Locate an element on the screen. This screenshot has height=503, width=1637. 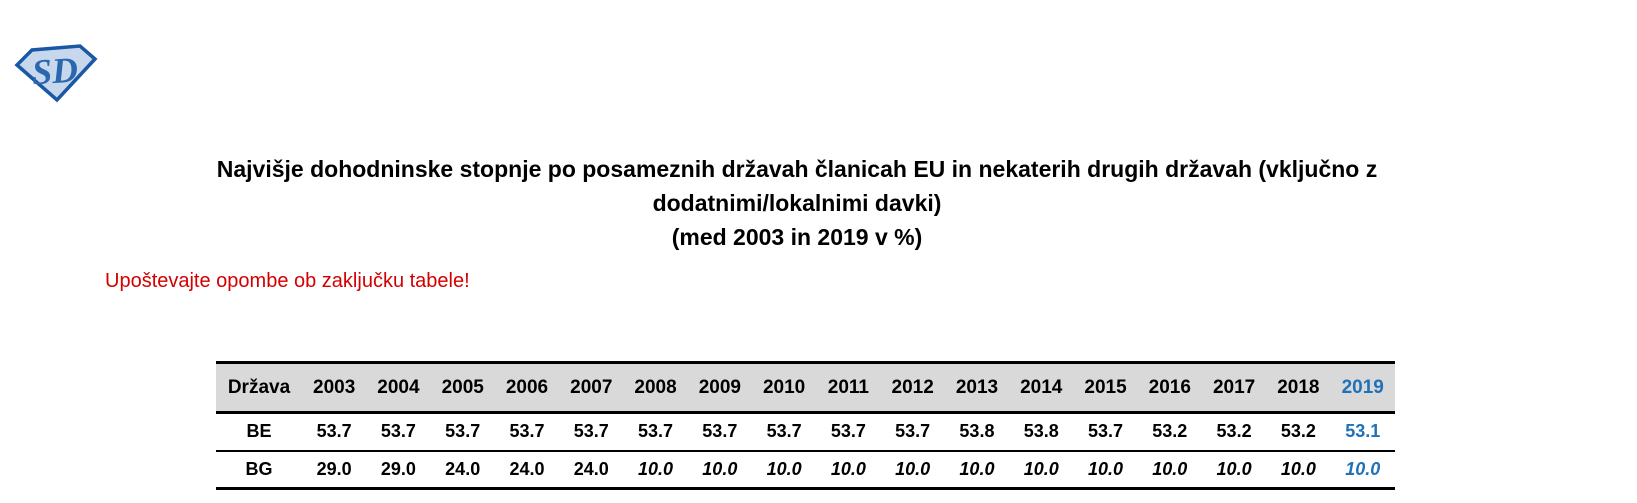
col-header-year: 2009 is located at coordinates (719, 388).